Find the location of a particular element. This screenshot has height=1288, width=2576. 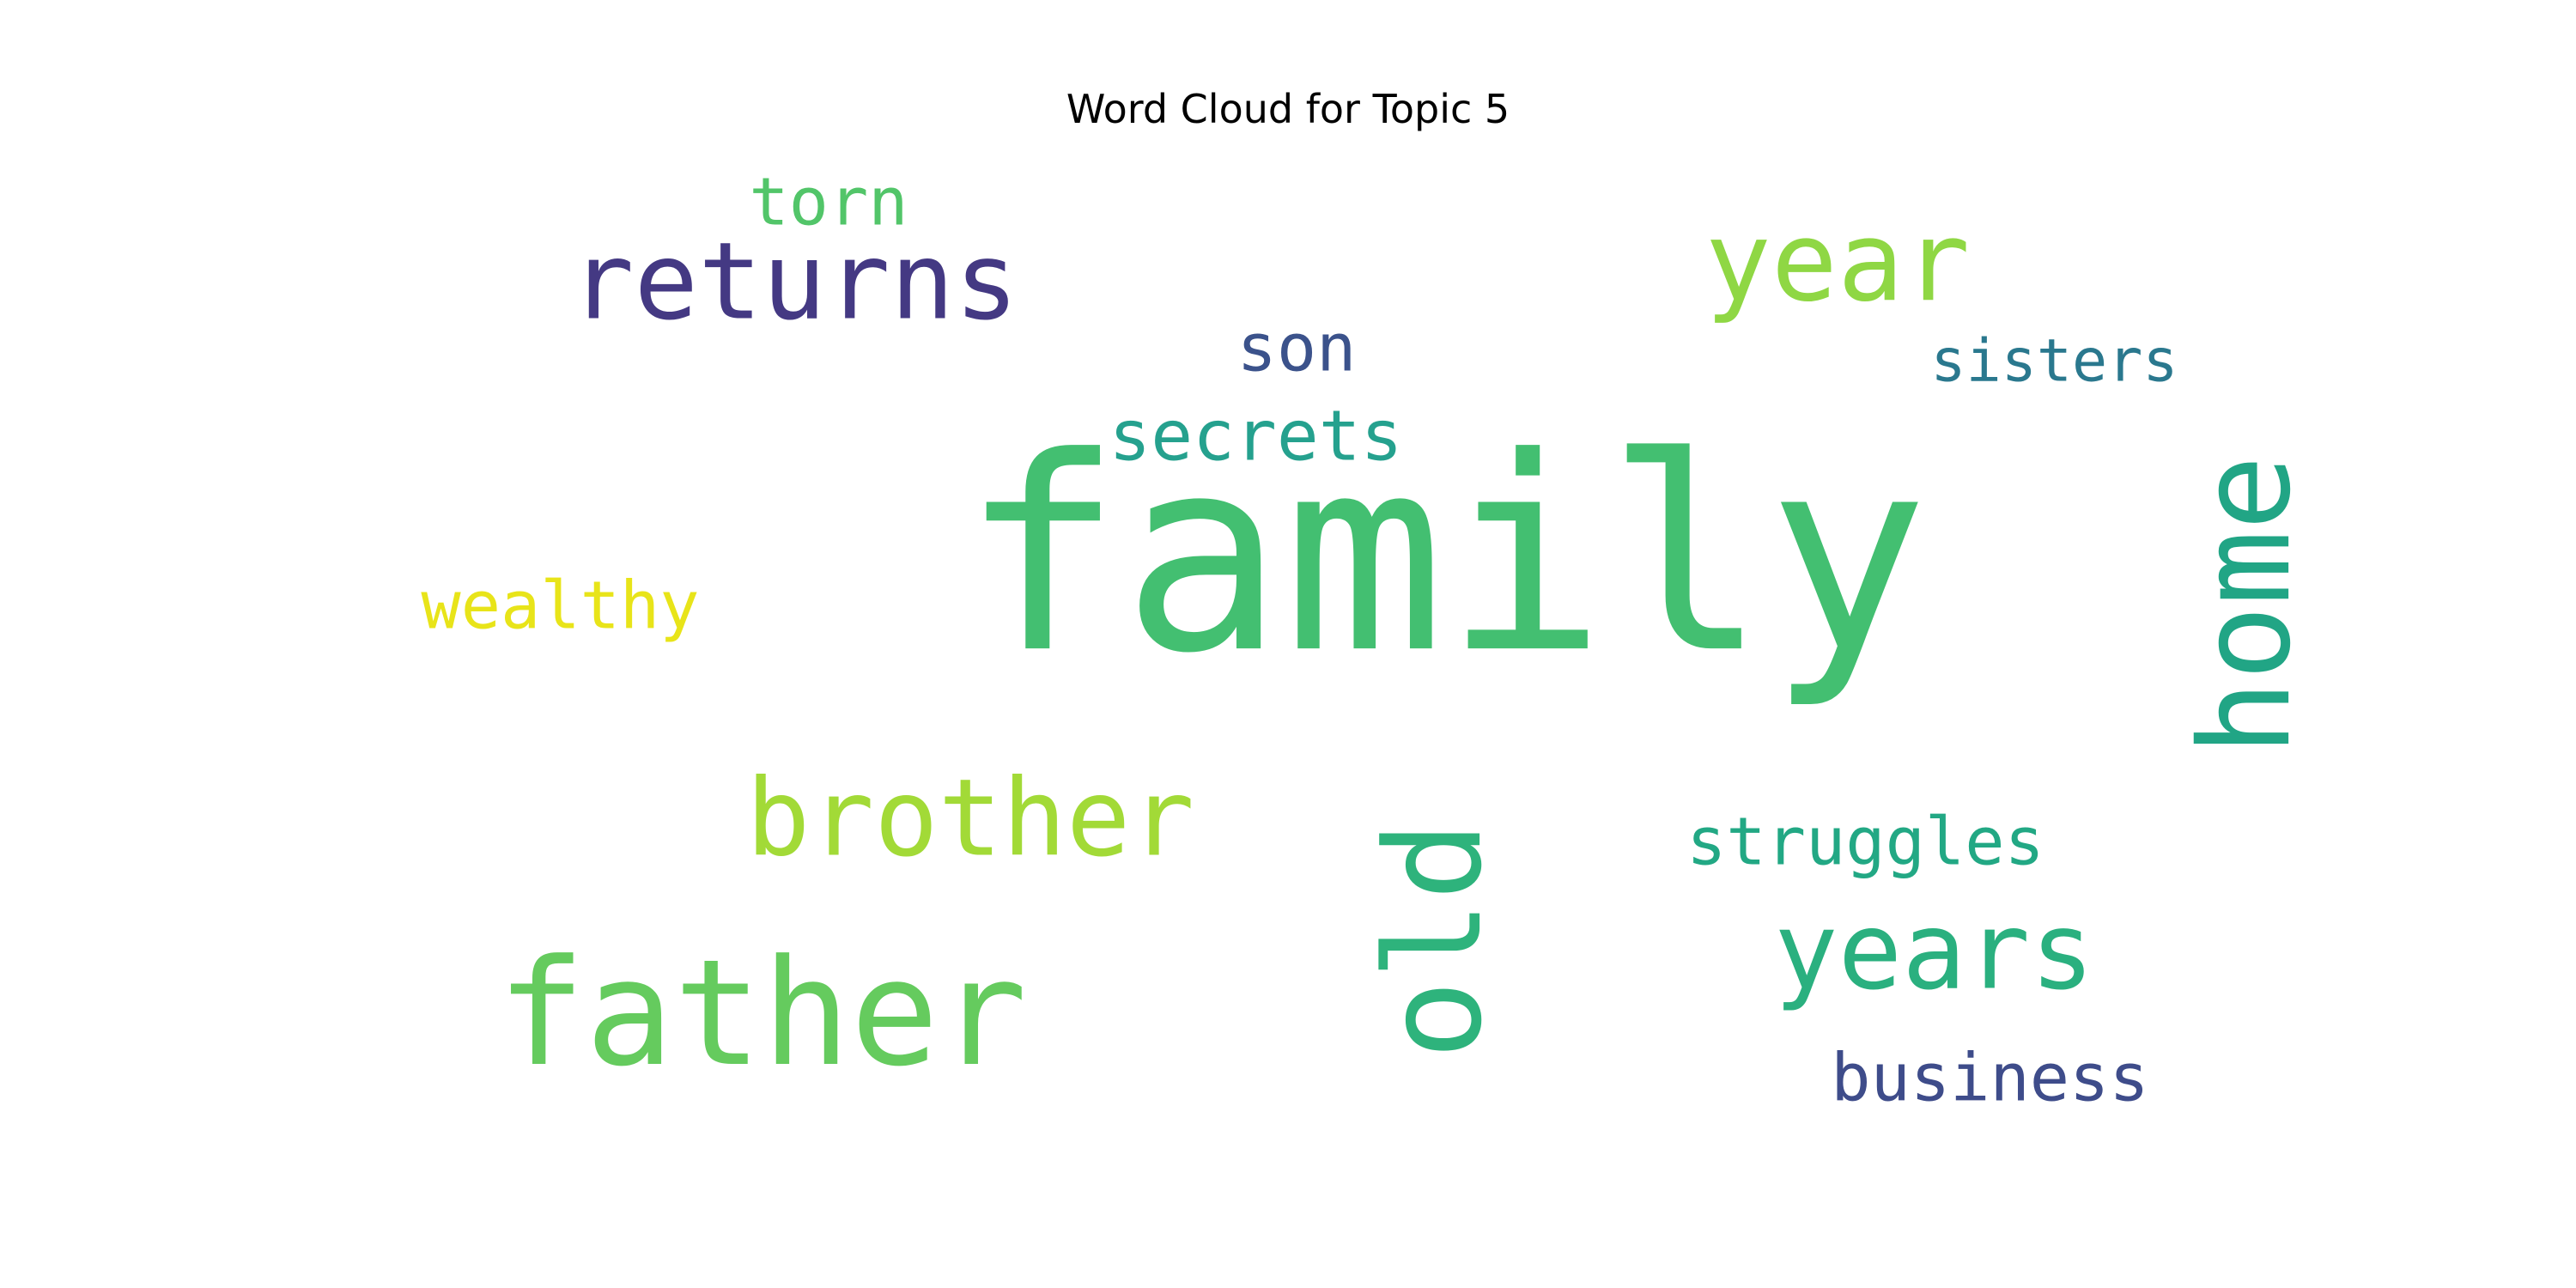

word-torn: torn is located at coordinates (828, 203).